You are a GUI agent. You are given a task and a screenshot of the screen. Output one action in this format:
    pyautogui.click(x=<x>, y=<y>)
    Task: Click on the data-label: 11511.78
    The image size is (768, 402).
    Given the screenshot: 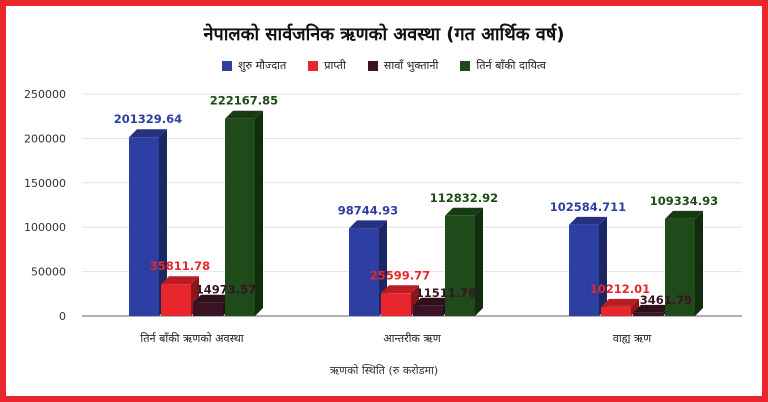 What is the action you would take?
    pyautogui.click(x=446, y=293)
    